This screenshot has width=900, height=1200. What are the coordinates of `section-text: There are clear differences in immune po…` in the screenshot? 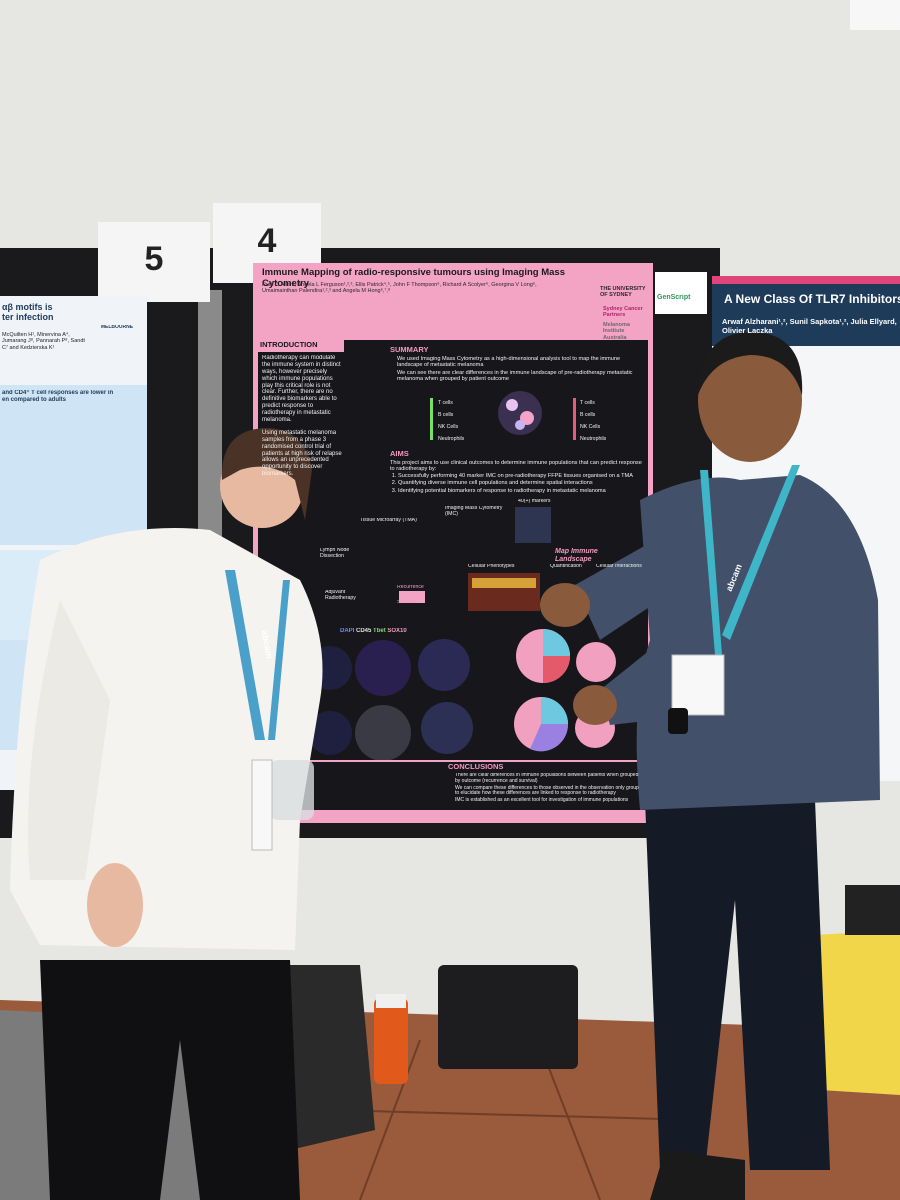 It's located at (545, 791).